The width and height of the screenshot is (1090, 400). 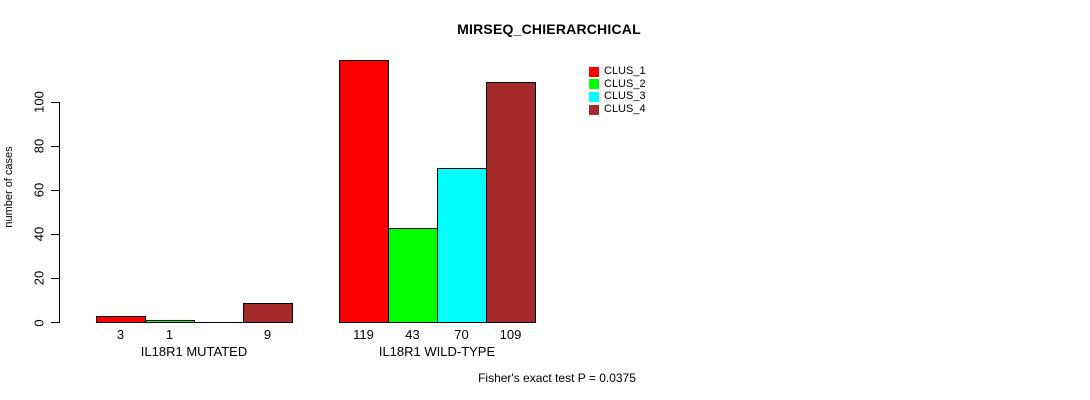 I want to click on bar-value-label: 3, so click(x=120, y=334).